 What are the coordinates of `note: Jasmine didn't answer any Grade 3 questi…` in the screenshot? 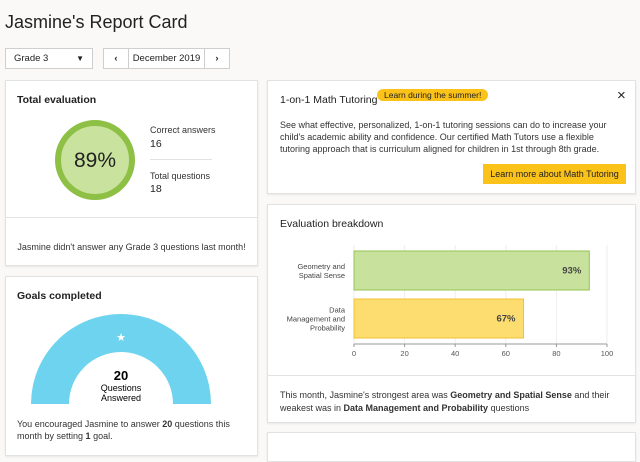 It's located at (131, 247).